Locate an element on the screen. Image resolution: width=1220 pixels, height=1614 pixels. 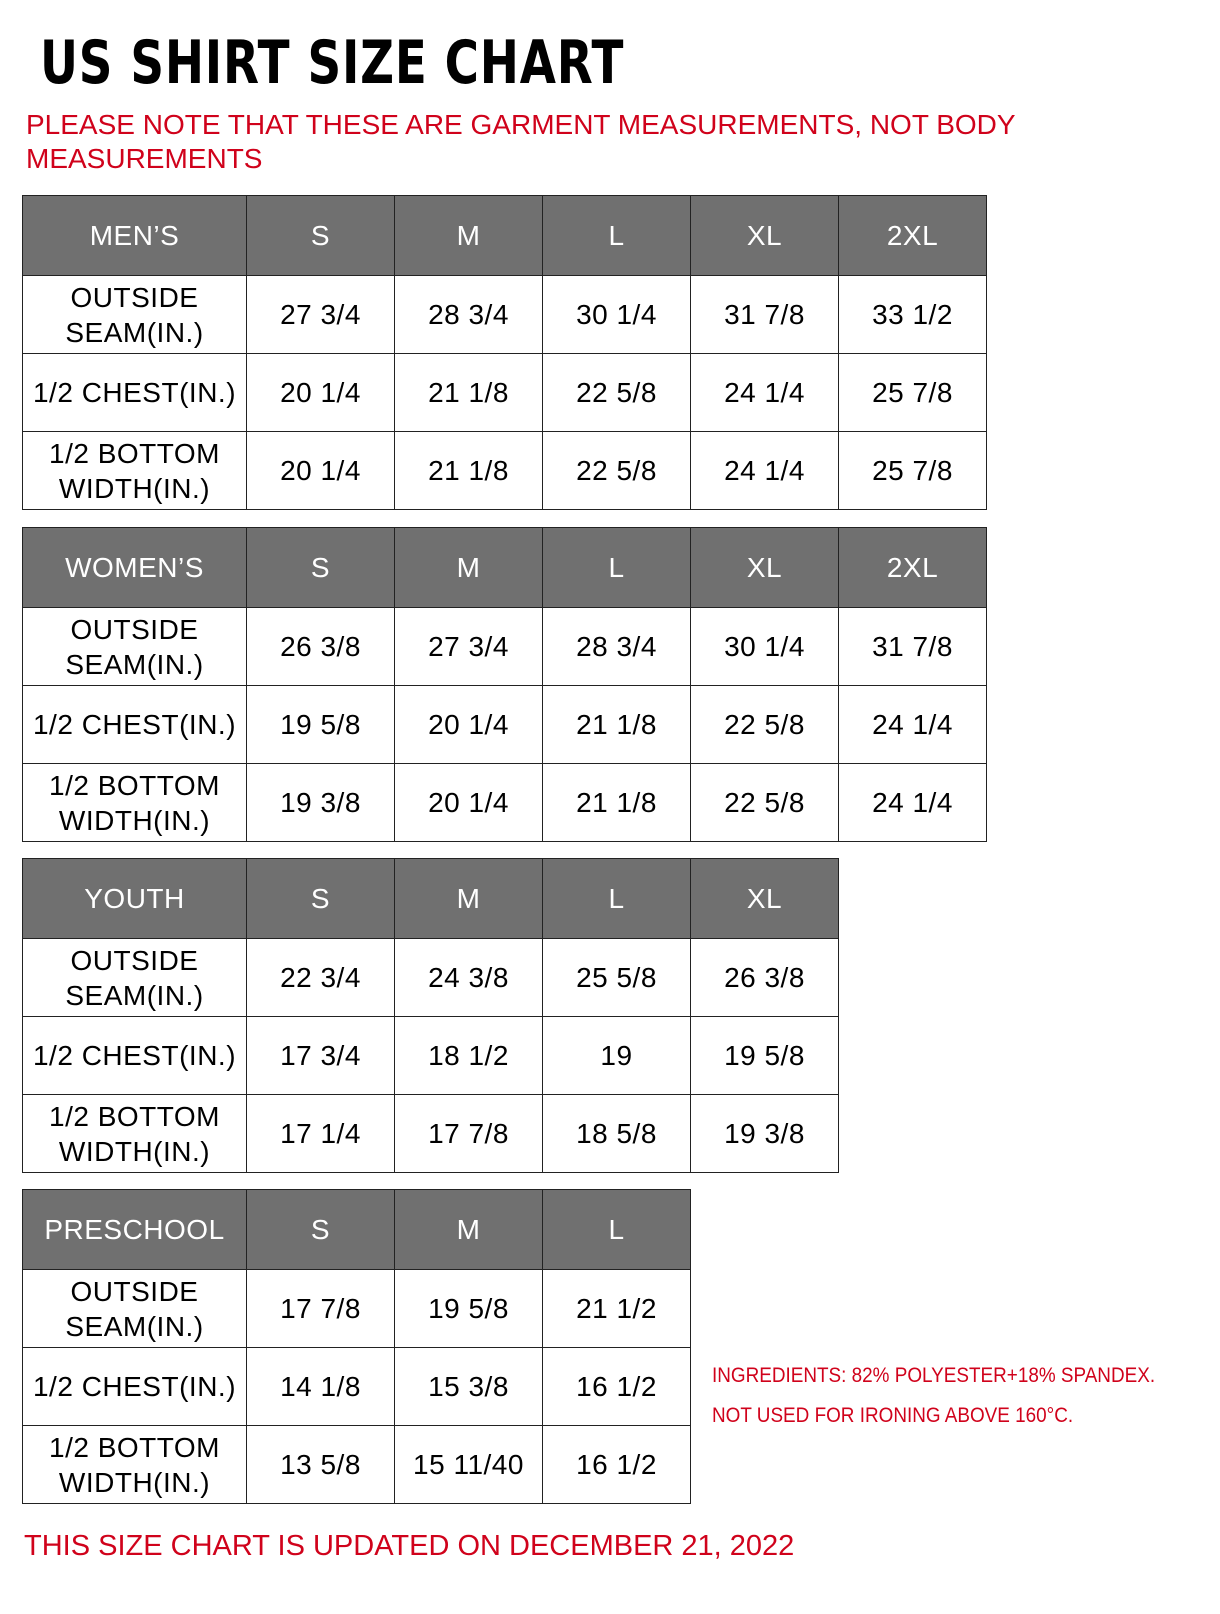
page-title: US SHIRT SIZE CHART is located at coordinates (332, 63).